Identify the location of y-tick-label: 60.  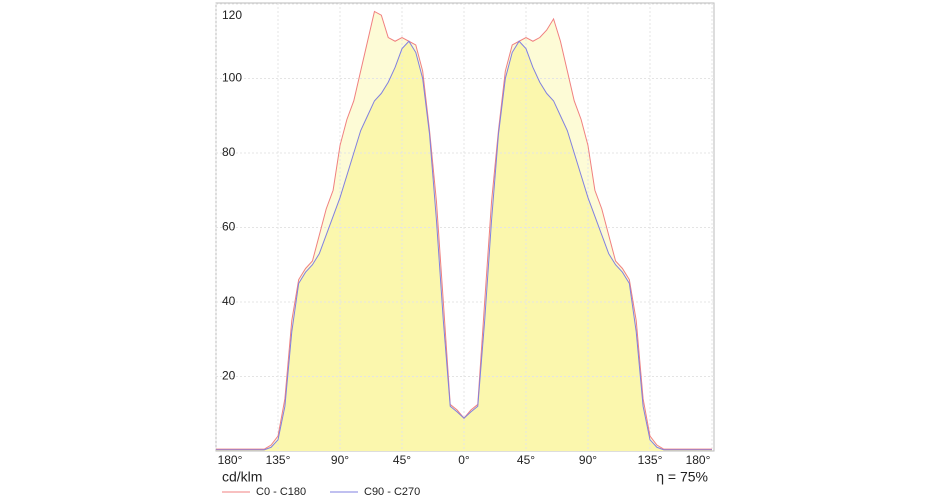
(229, 227).